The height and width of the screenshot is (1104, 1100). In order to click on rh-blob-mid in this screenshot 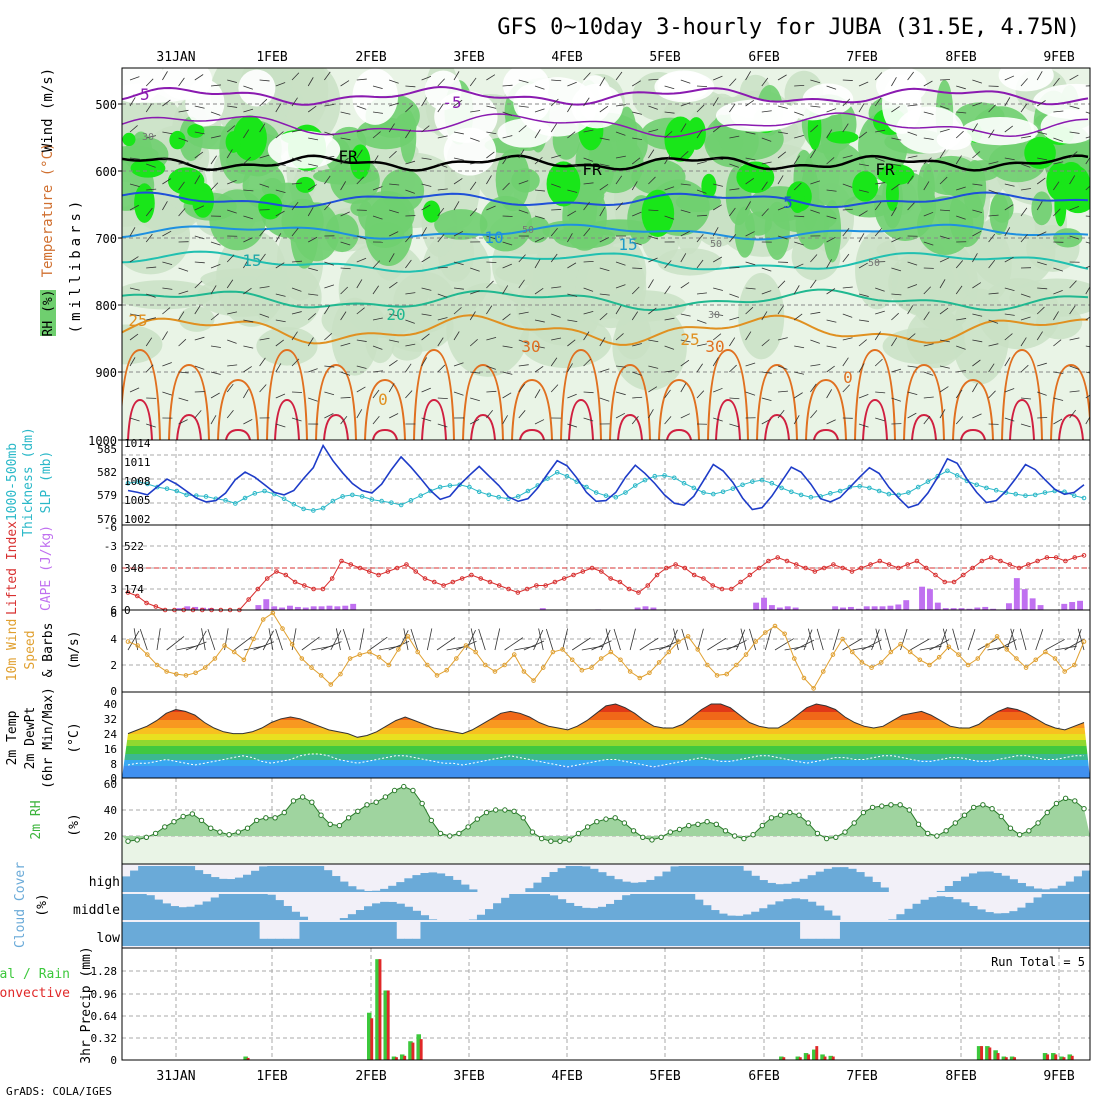, I will do `click(610, 287)`.